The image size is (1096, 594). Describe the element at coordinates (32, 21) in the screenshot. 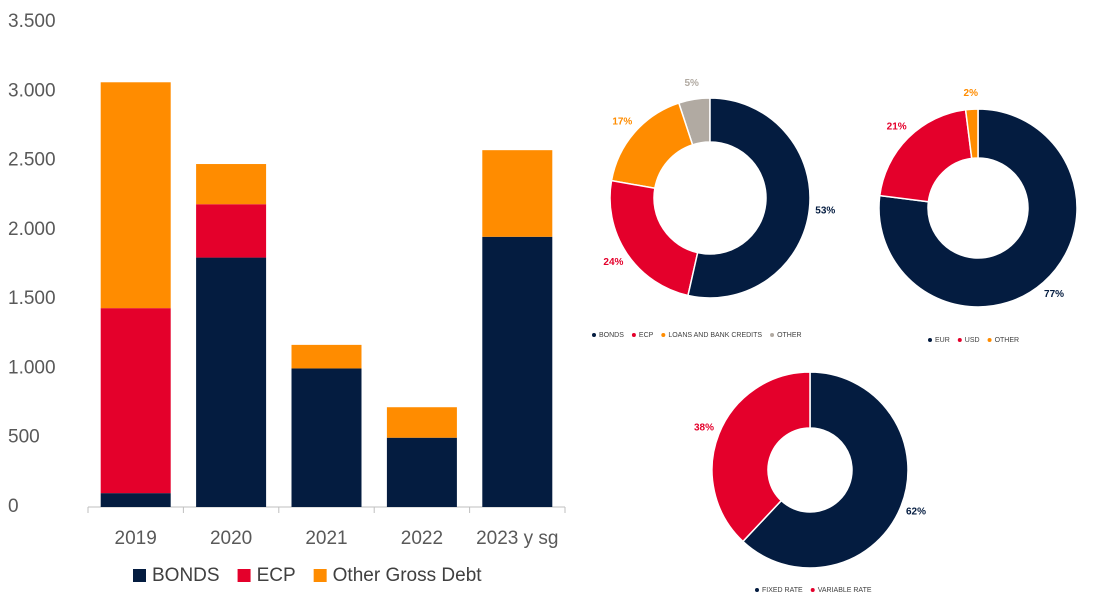

I see `y-tick-label: 3.500` at that location.